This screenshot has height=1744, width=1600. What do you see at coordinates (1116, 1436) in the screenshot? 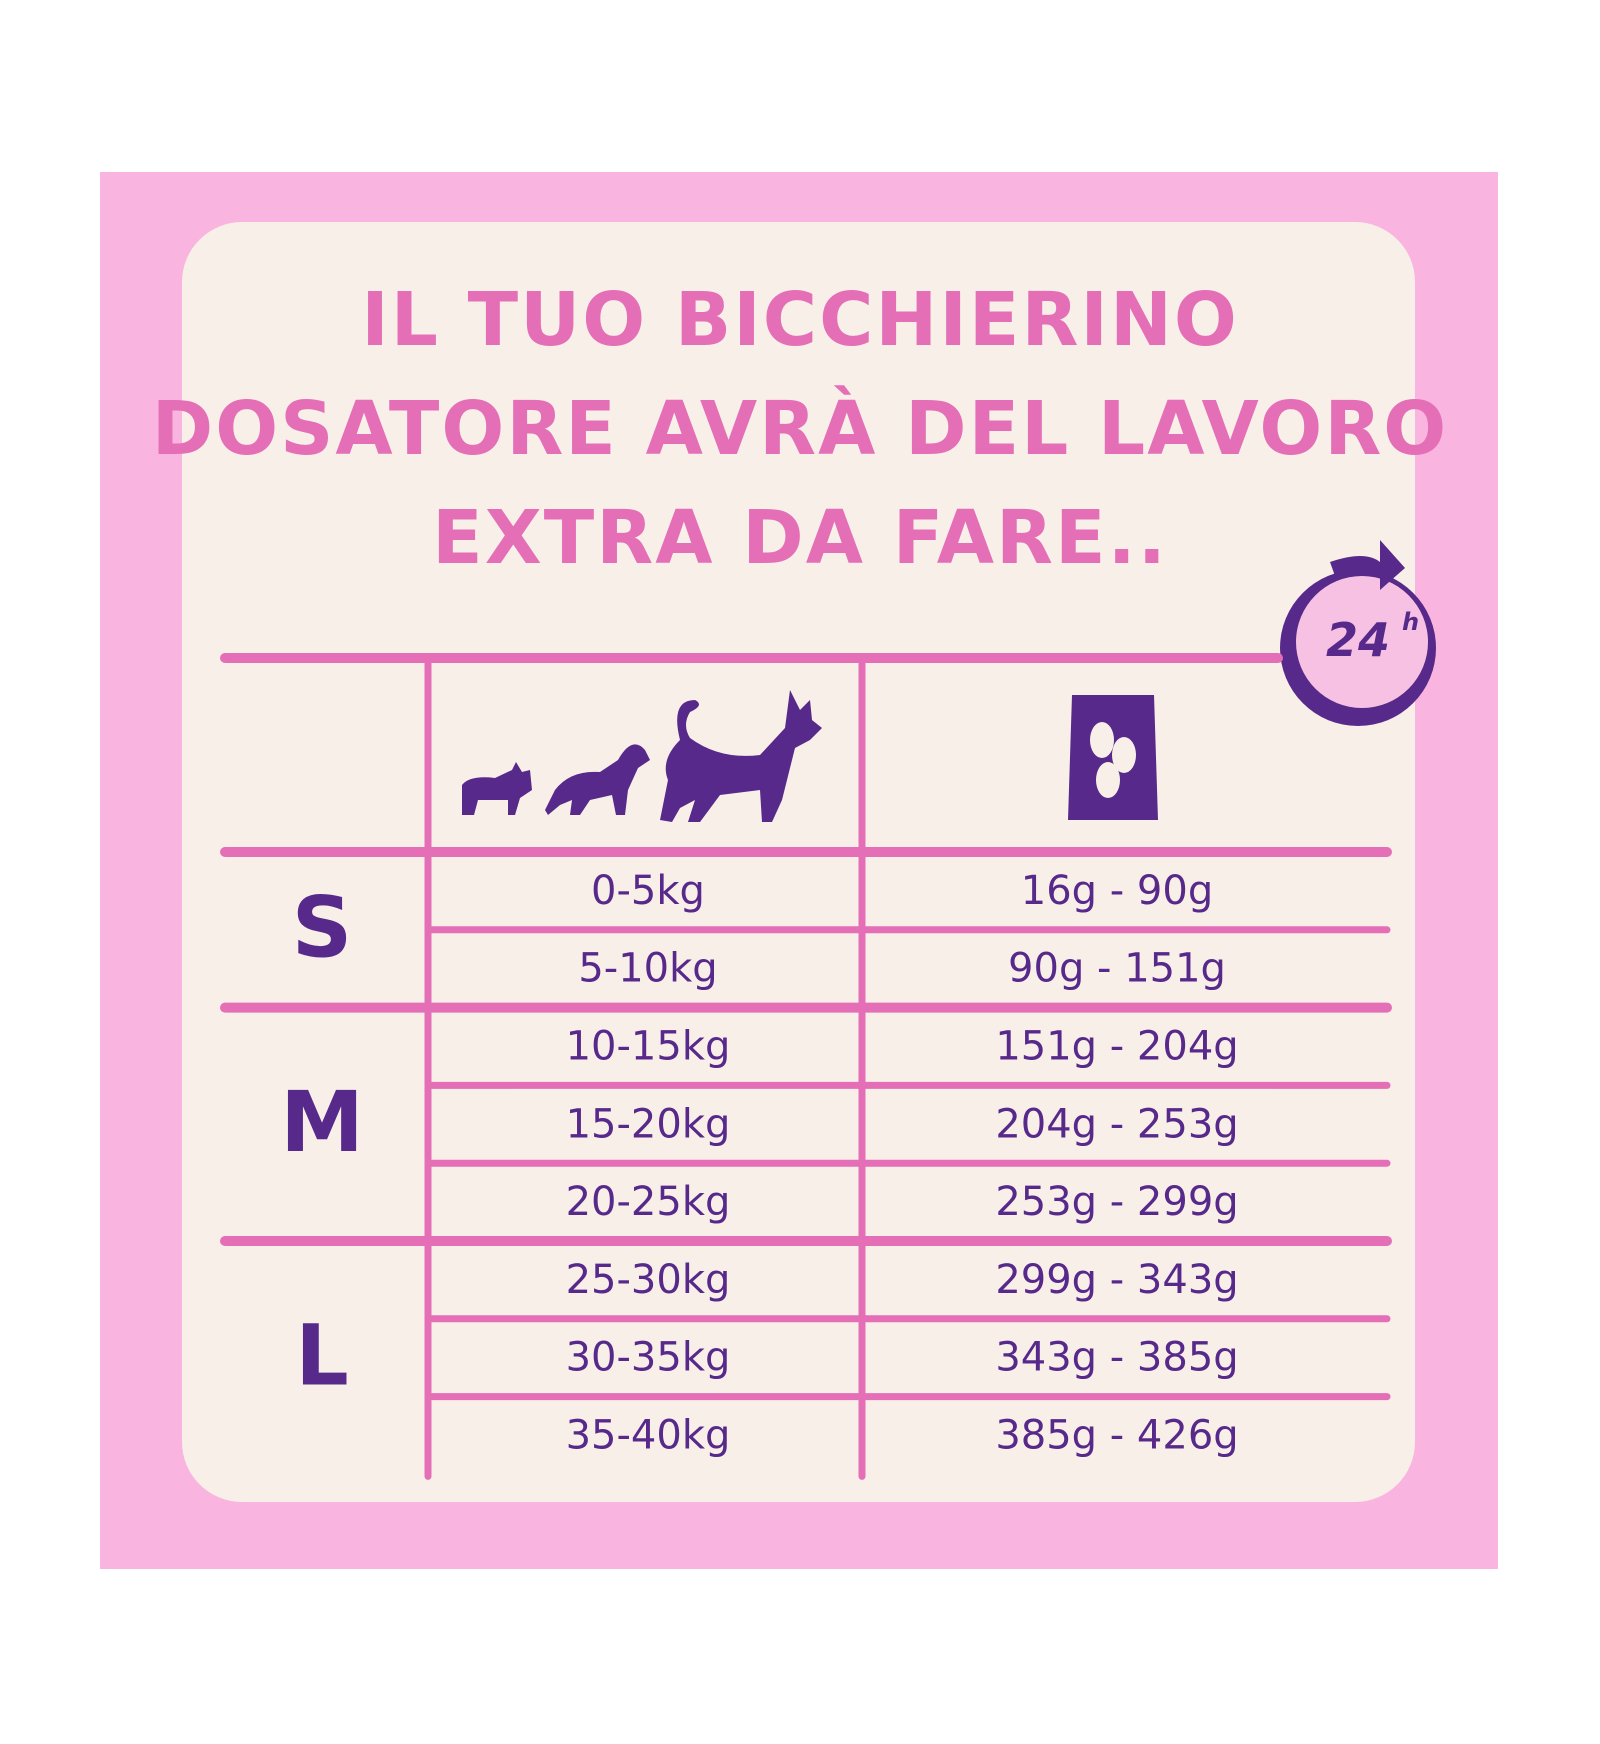
I see `dose-cell: 385g - 426g` at bounding box center [1116, 1436].